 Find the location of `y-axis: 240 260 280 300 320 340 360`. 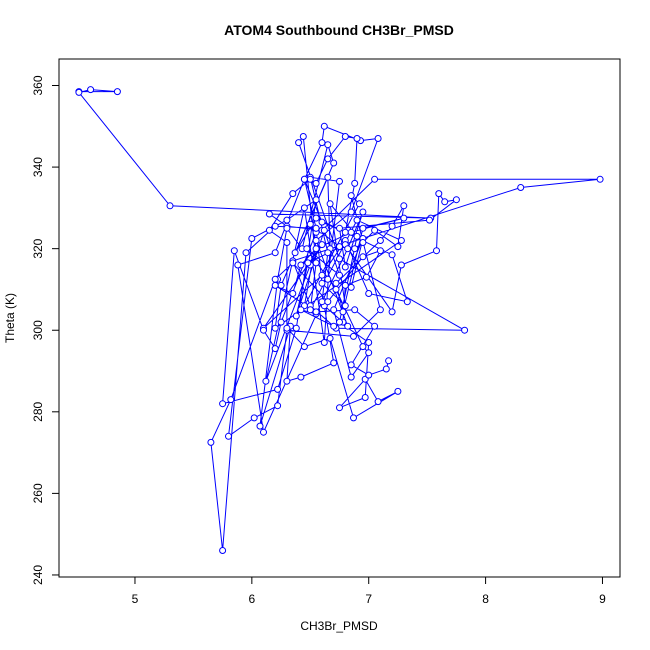

y-axis: 240 260 280 300 320 340 360 is located at coordinates (45, 330).